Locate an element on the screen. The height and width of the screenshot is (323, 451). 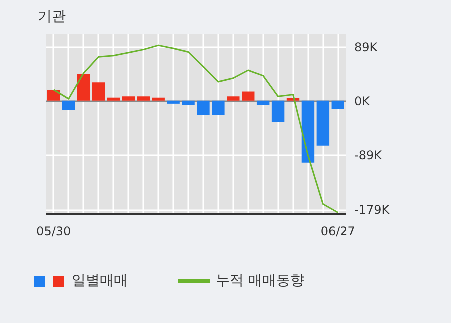
y-tick-label: -179K is located at coordinates (372, 210).